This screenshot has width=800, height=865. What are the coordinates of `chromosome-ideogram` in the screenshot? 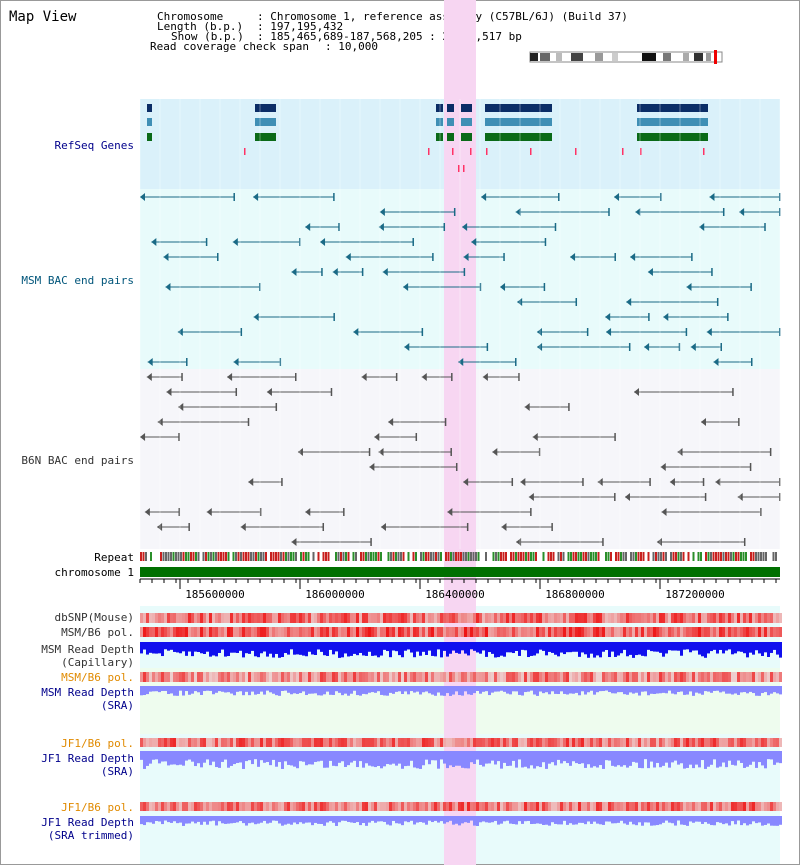 It's located at (626, 57).